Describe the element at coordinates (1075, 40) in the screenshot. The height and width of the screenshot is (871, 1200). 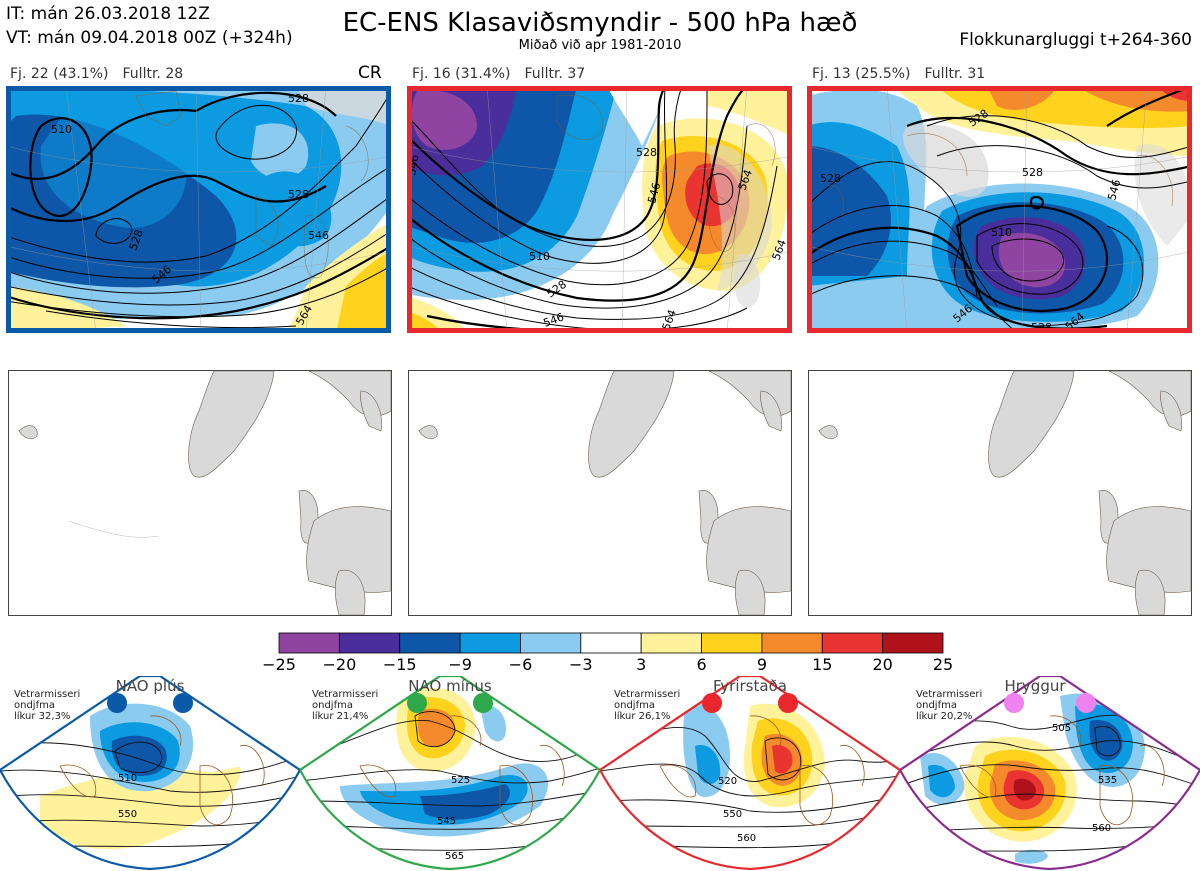
I see `clustering-window: Flokkunargluggi t+264-360` at that location.